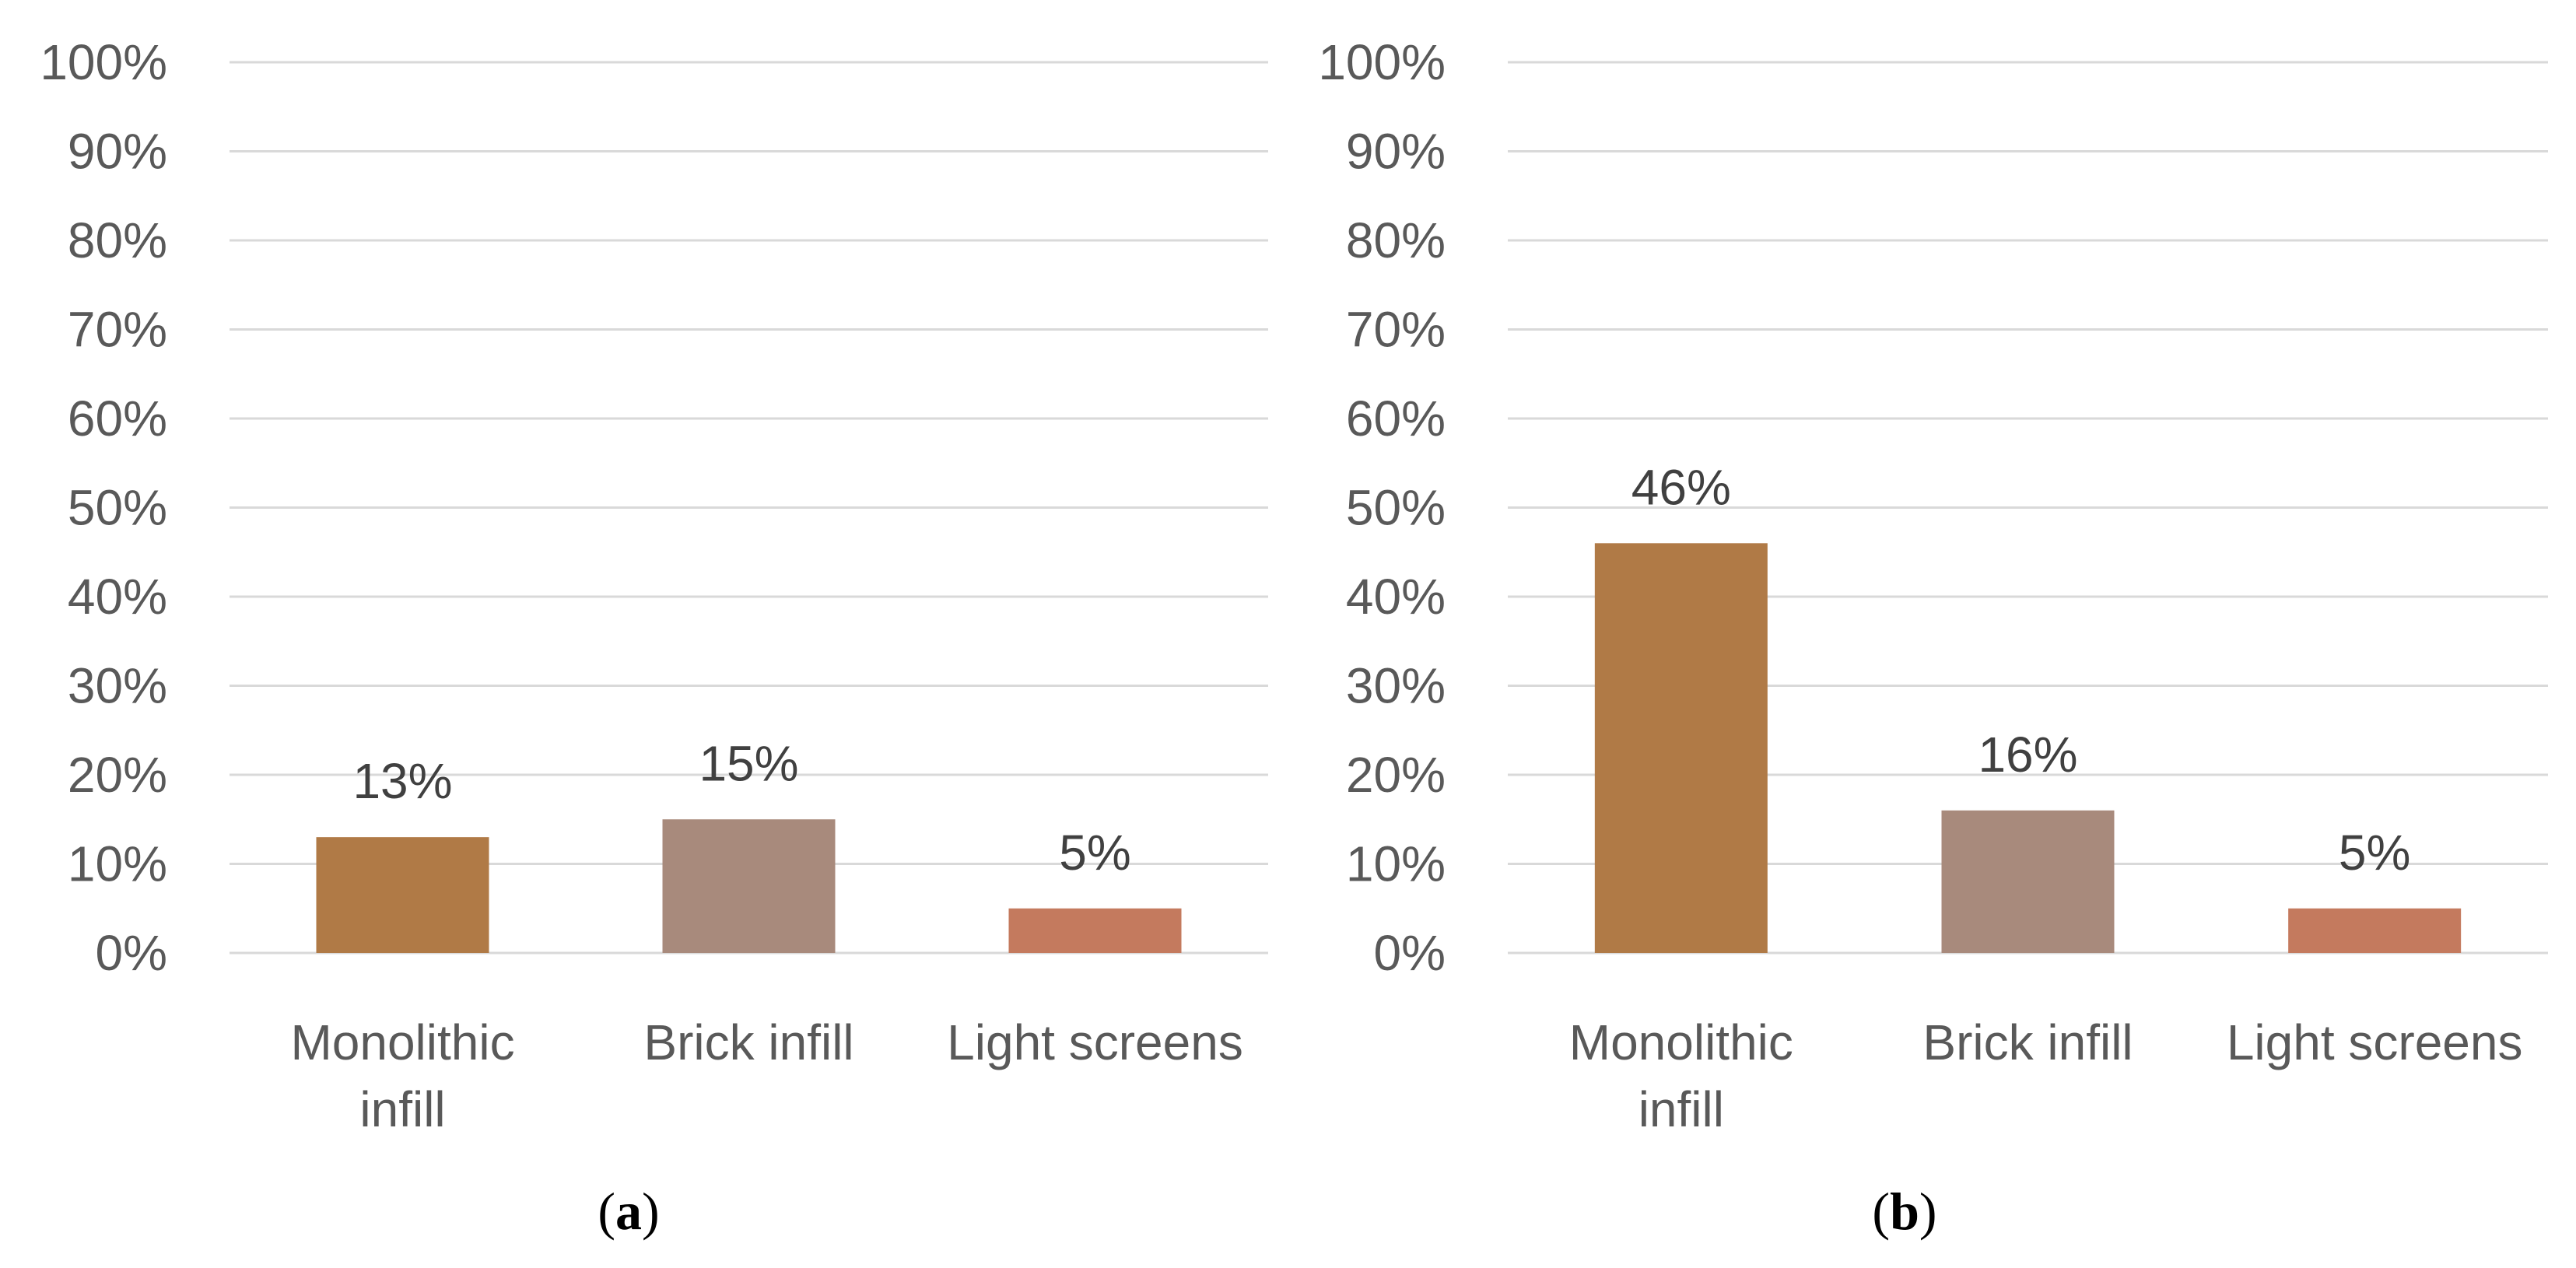 This screenshot has height=1268, width=2576. Describe the element at coordinates (402, 781) in the screenshot. I see `data-label: 13%` at that location.